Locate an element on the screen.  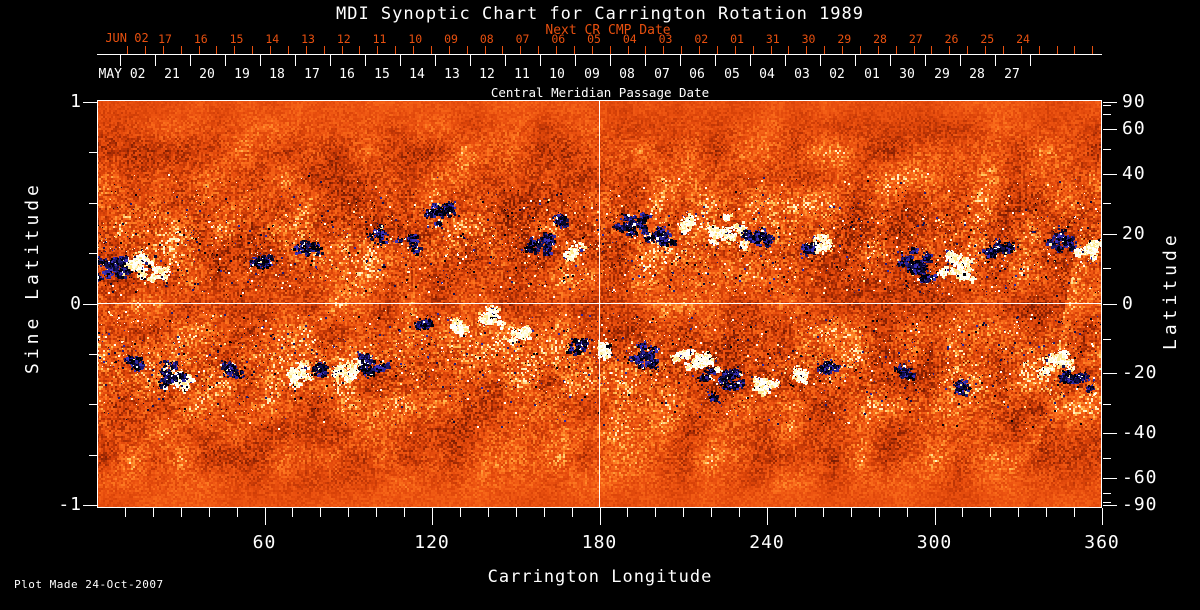
date-label: 16 is located at coordinates (347, 74).